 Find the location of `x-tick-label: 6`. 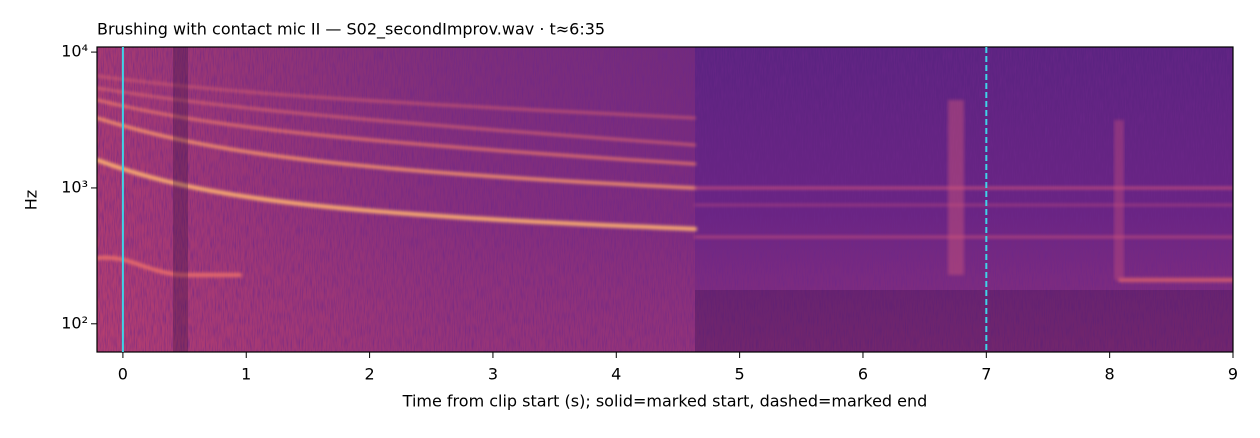

x-tick-label: 6 is located at coordinates (863, 374).